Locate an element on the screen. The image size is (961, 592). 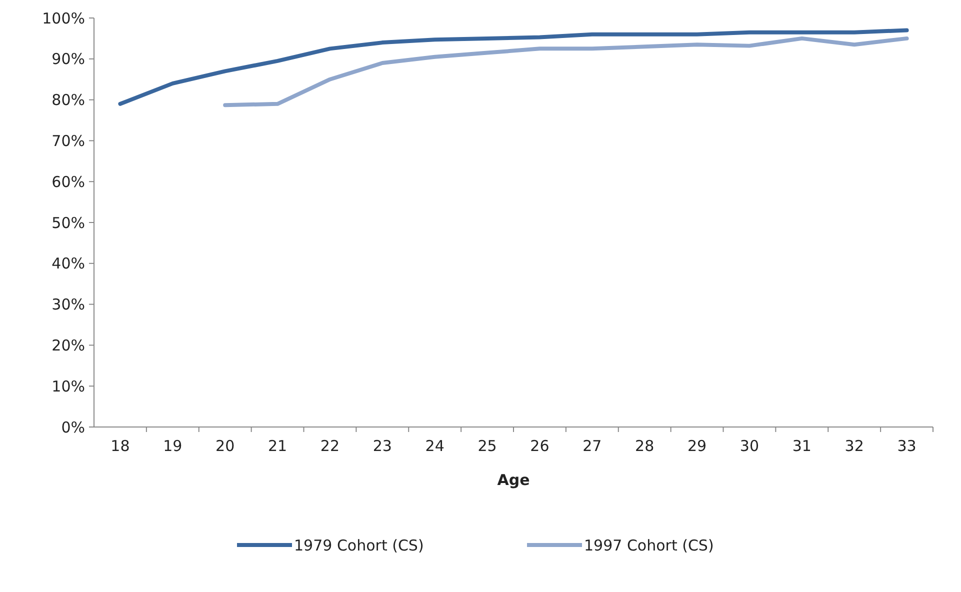
x-tick-label: 25 is located at coordinates (487, 446).